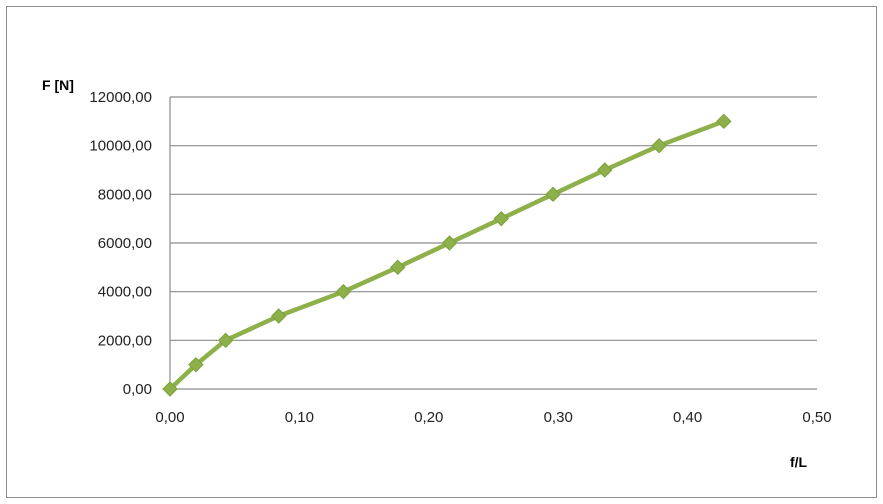  What do you see at coordinates (58, 85) in the screenshot?
I see `y-axis-label: F [N]` at bounding box center [58, 85].